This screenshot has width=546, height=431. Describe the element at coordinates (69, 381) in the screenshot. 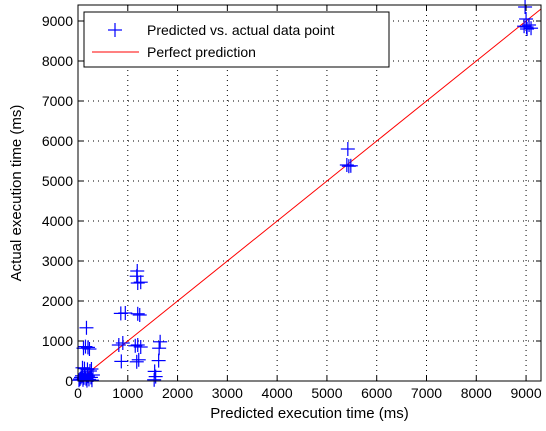

I see `y-tick-label: 0` at that location.